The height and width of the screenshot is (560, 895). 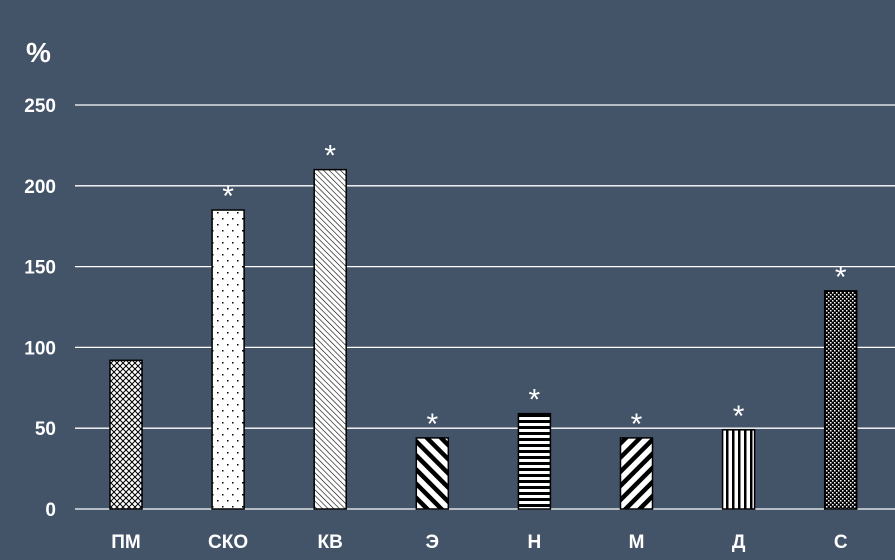 What do you see at coordinates (739, 542) in the screenshot?
I see `x-tick-label: Д` at bounding box center [739, 542].